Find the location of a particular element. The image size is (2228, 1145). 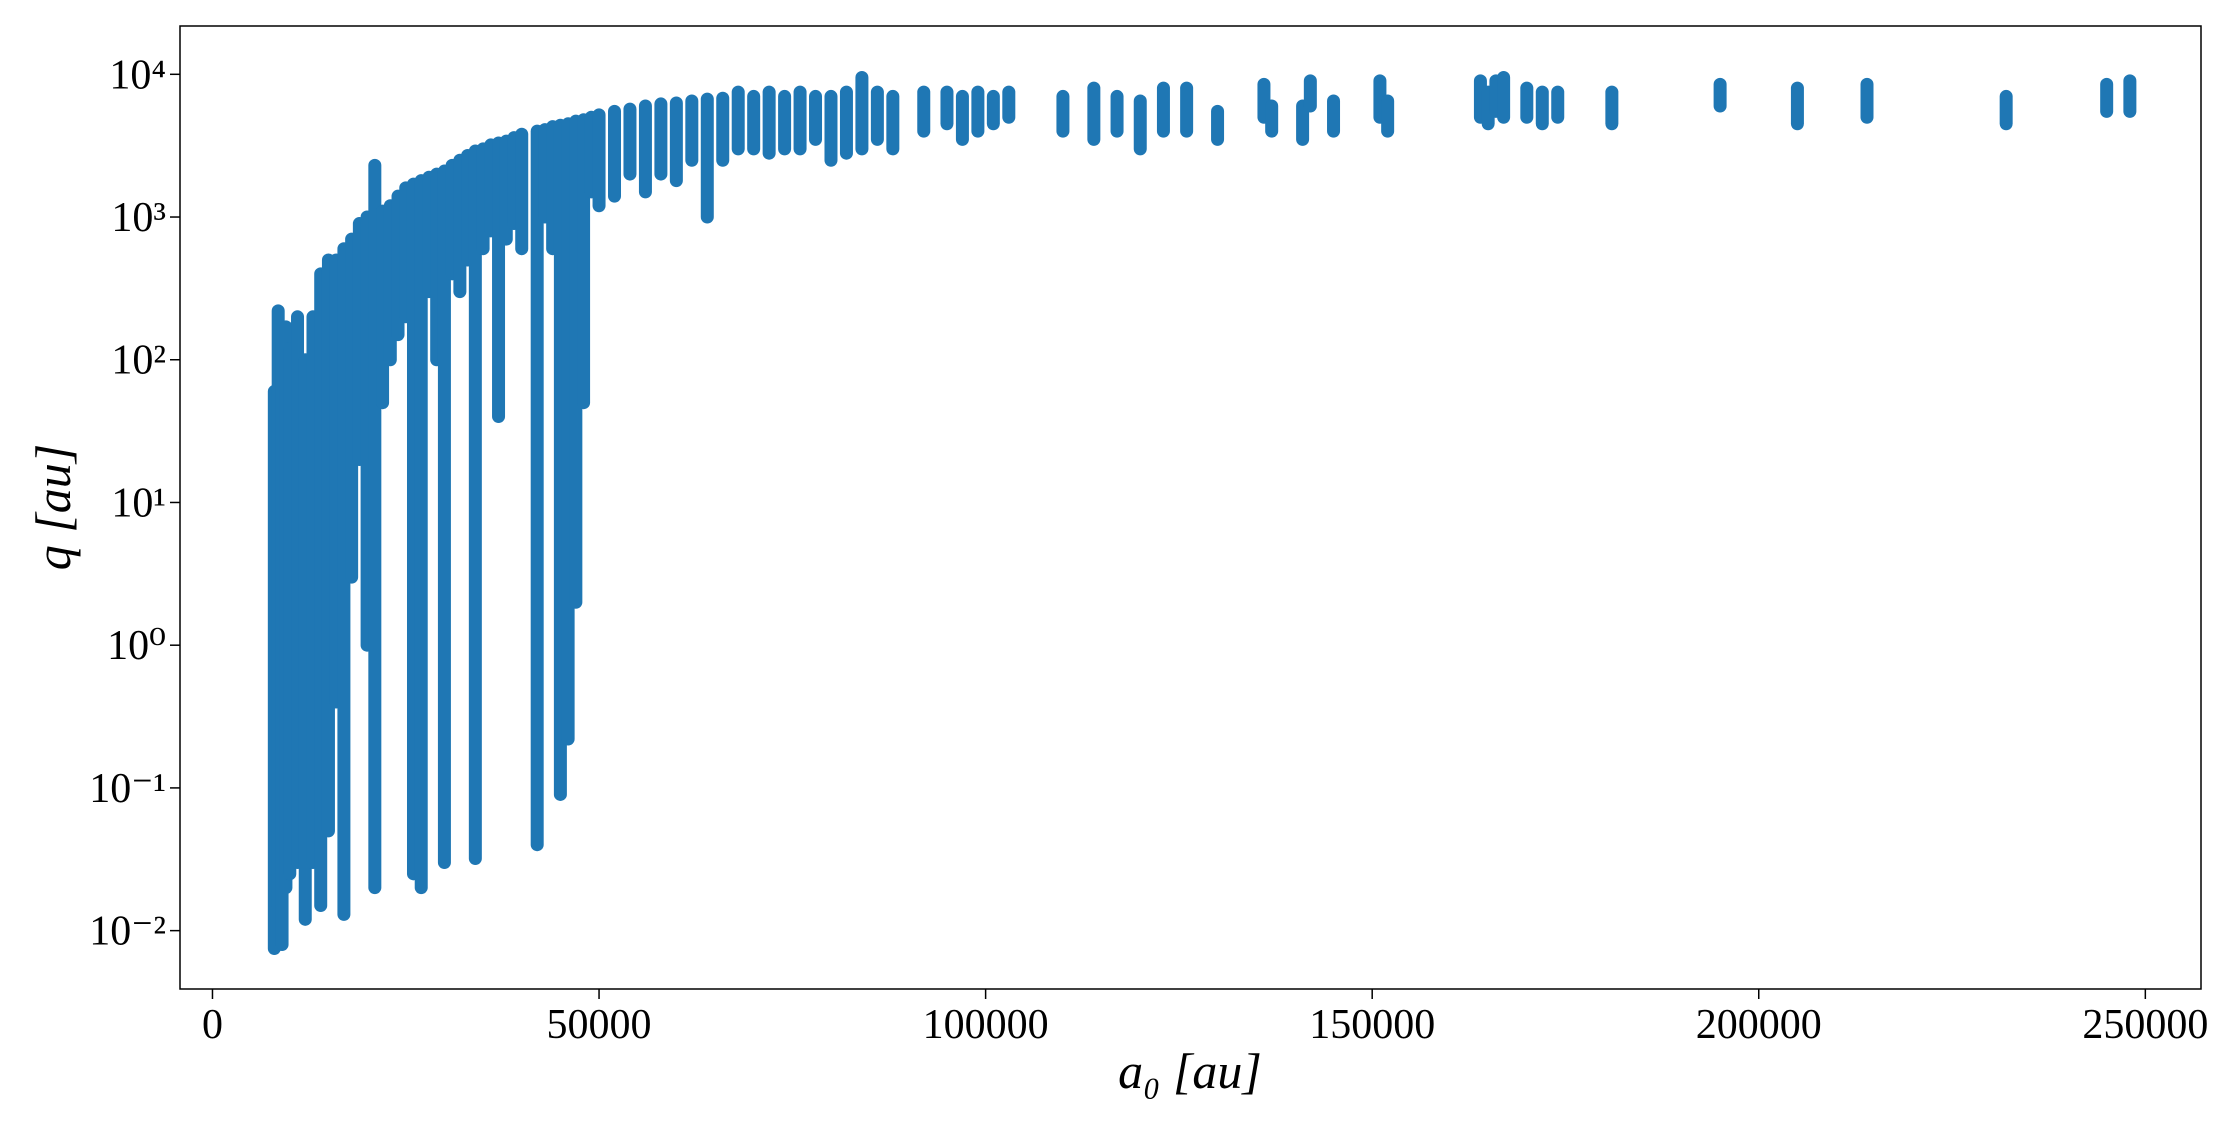

y-tick-label: 10² is located at coordinates (138, 361).